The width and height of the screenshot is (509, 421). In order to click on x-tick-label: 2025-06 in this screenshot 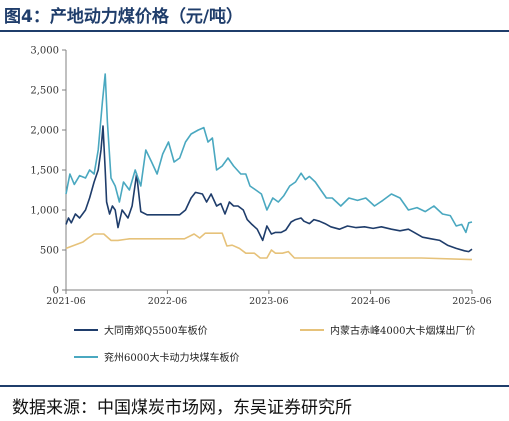, I will do `click(471, 301)`.